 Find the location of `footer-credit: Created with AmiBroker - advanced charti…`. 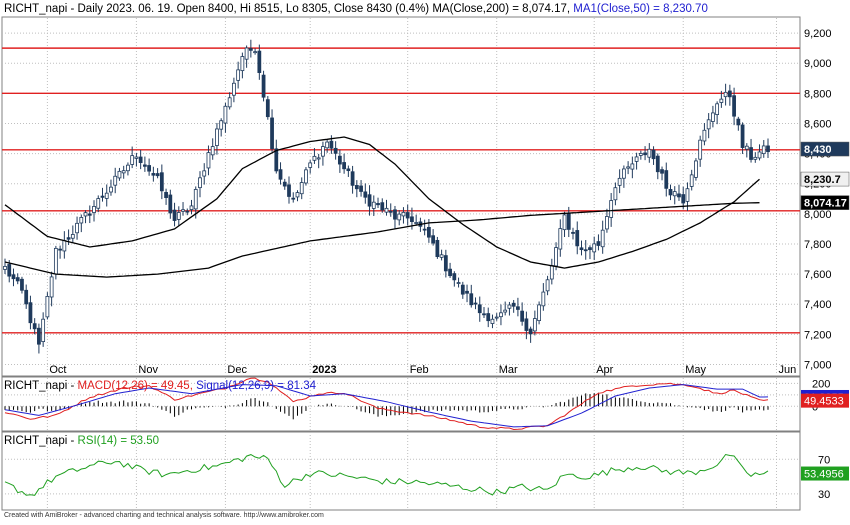

footer-credit: Created with AmiBroker - advanced charti… is located at coordinates (164, 515).